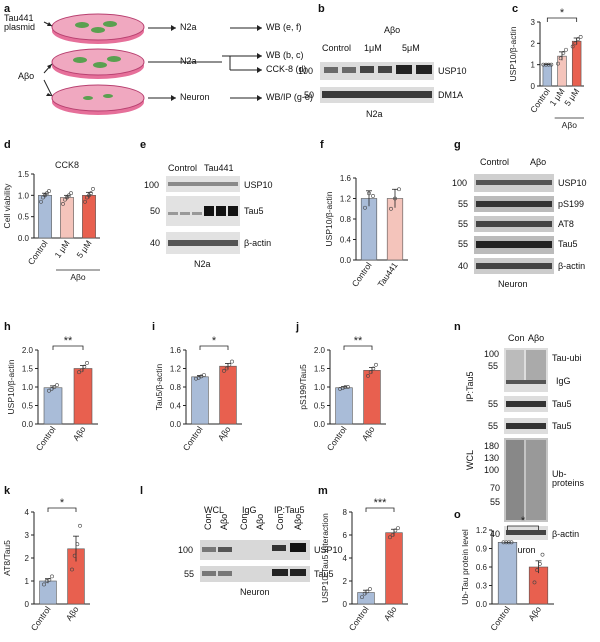 This screenshot has width=600, height=642. Describe the element at coordinates (521, 550) in the screenshot. I see `n-cell-label: Neuron` at that location.